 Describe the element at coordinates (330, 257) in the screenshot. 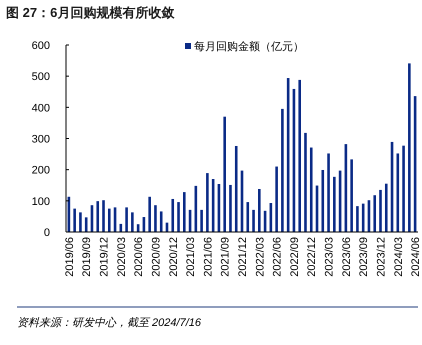

I see `x-tick-label: 2023/03` at that location.